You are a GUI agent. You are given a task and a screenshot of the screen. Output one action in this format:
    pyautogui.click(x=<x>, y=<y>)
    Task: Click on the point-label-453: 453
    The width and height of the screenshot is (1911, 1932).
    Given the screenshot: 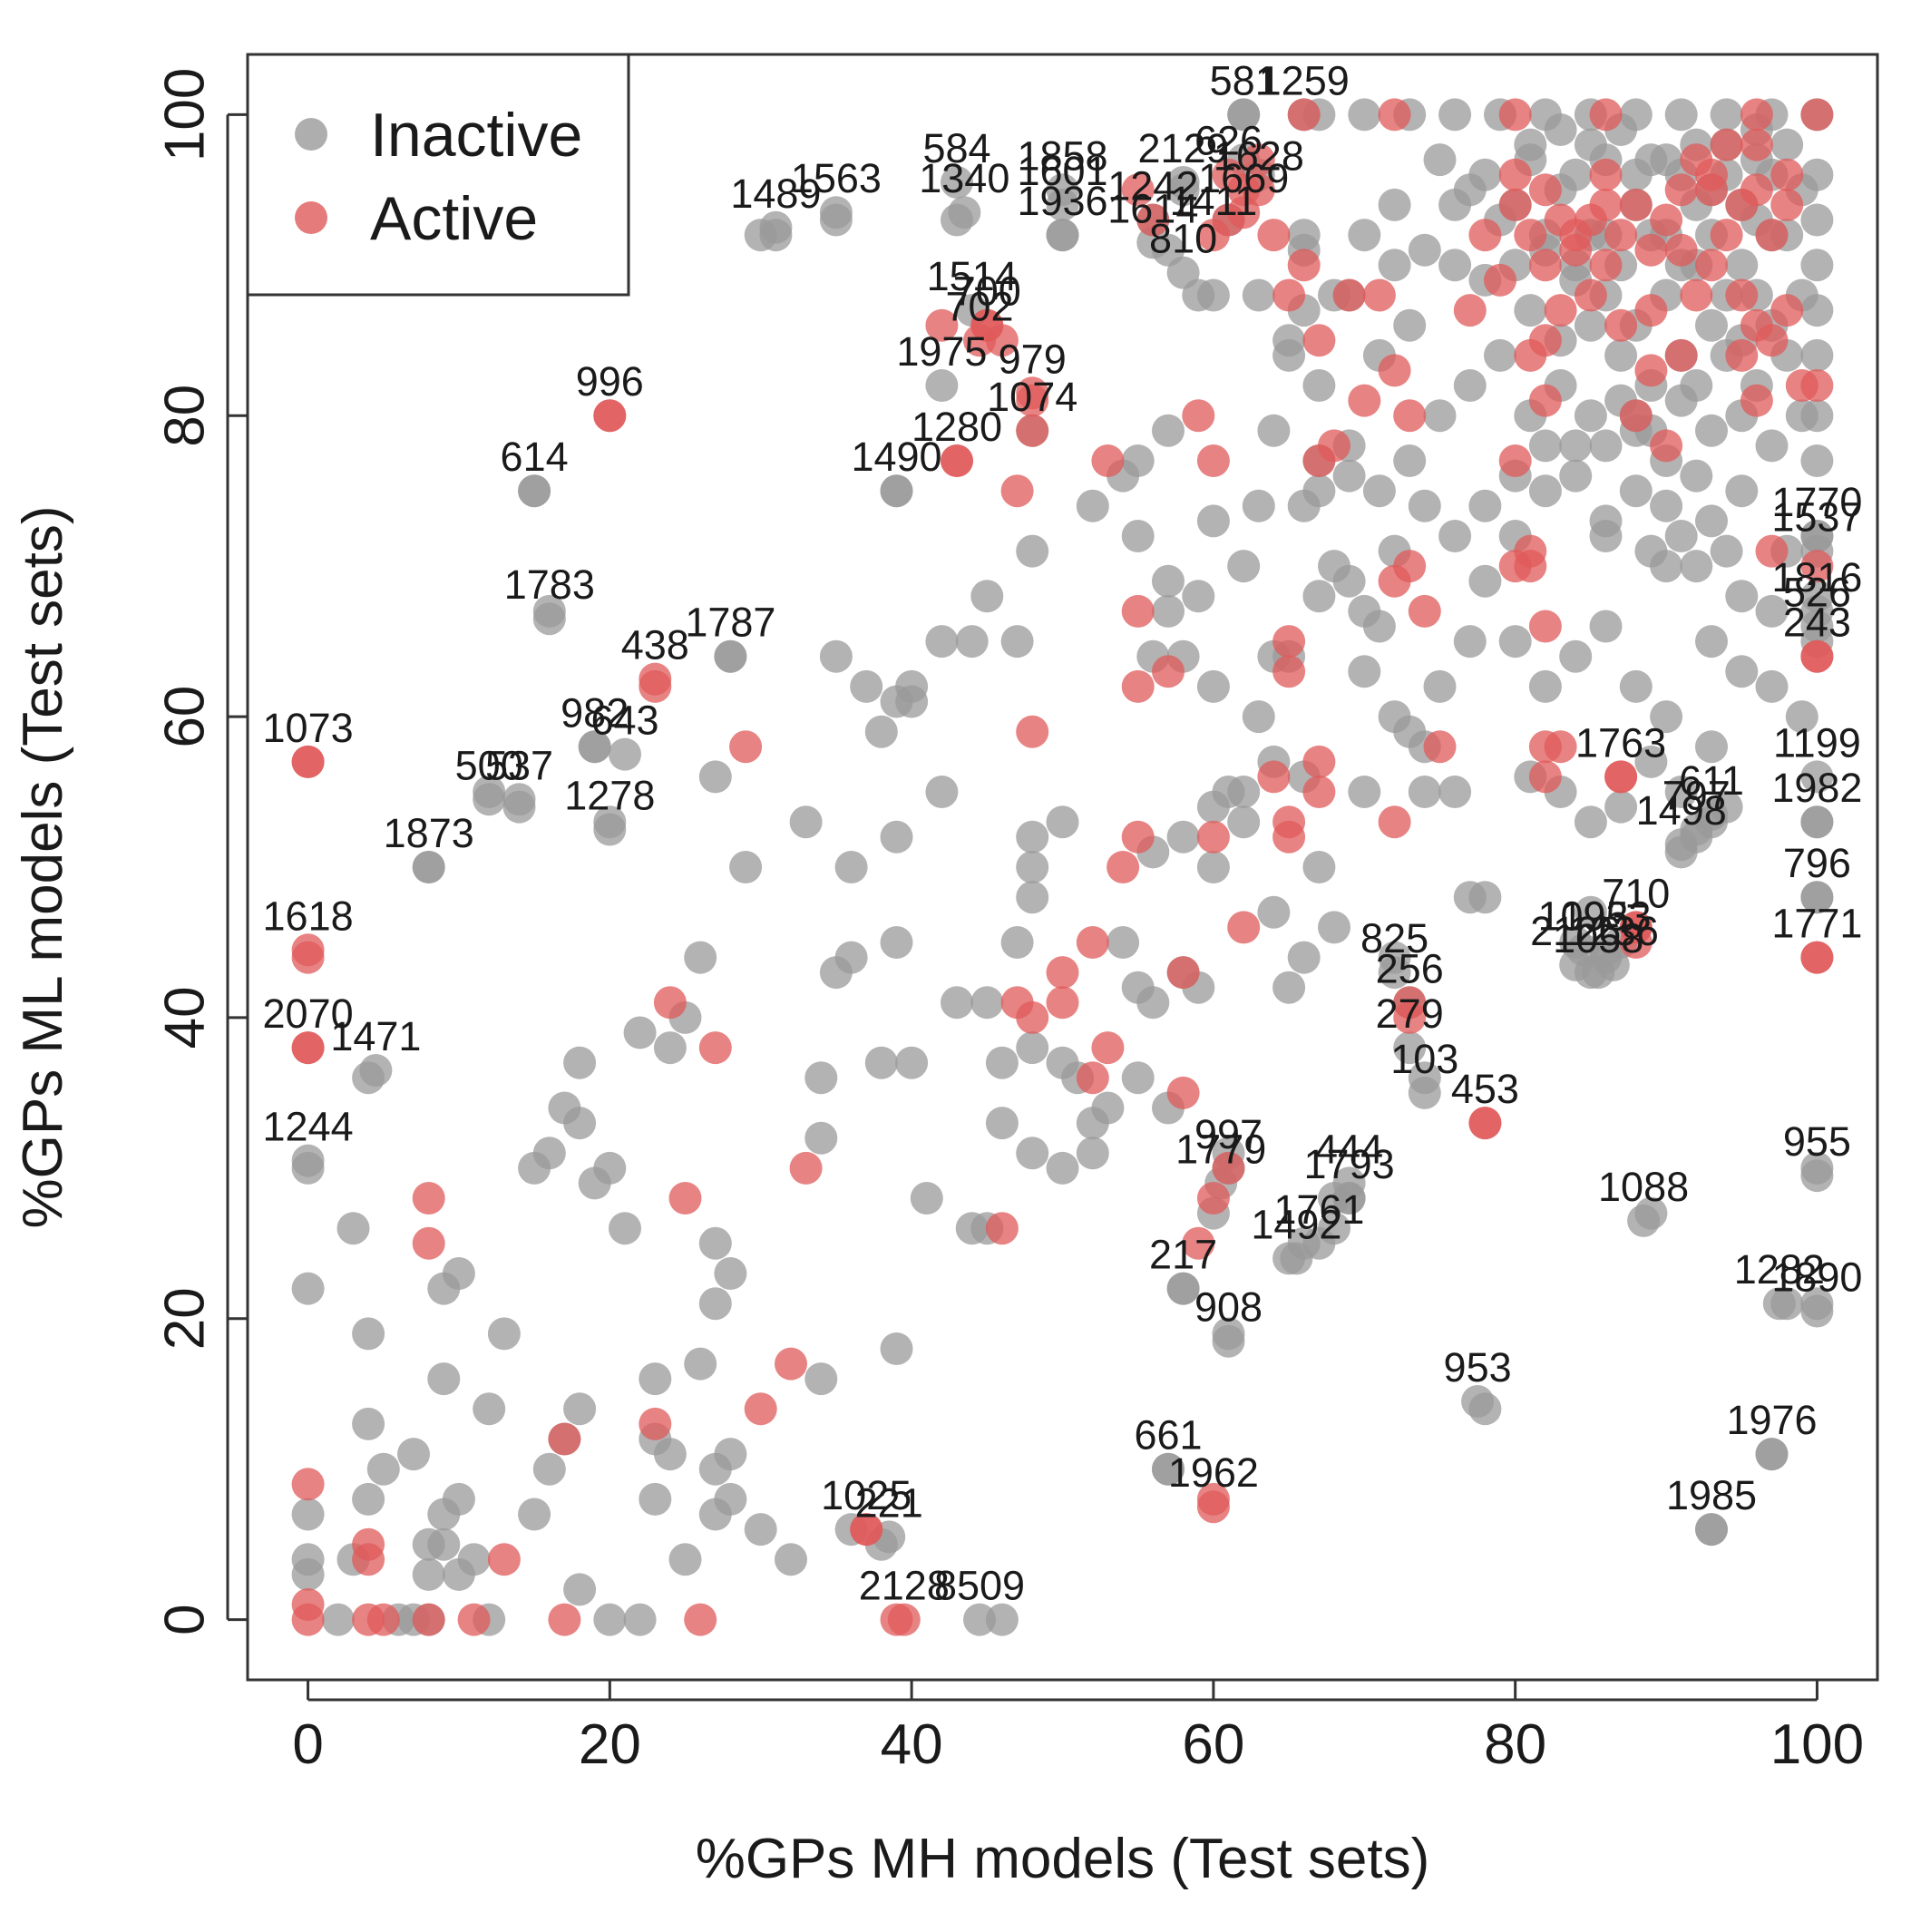 What is the action you would take?
    pyautogui.click(x=1485, y=1089)
    